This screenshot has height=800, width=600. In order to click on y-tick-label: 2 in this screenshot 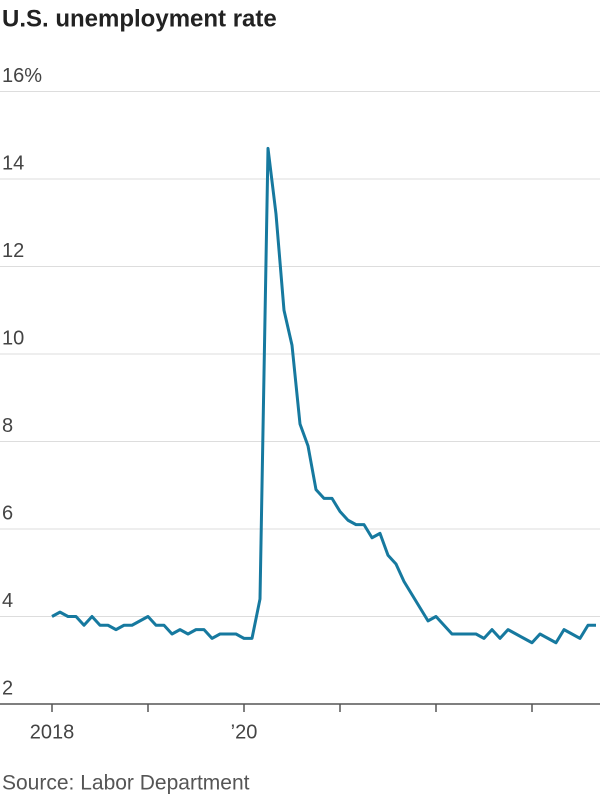, I will do `click(7, 688)`.